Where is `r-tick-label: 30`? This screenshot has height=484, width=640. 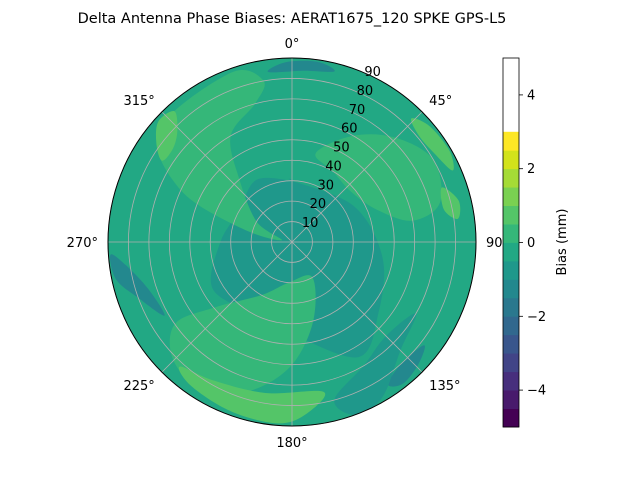
r-tick-label: 30 is located at coordinates (325, 185).